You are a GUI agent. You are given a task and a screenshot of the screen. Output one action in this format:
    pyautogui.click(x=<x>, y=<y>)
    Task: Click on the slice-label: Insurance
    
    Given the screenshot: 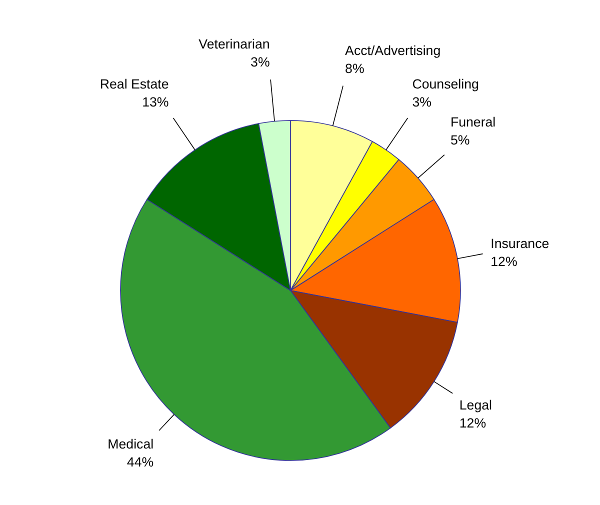 What is the action you would take?
    pyautogui.click(x=520, y=243)
    